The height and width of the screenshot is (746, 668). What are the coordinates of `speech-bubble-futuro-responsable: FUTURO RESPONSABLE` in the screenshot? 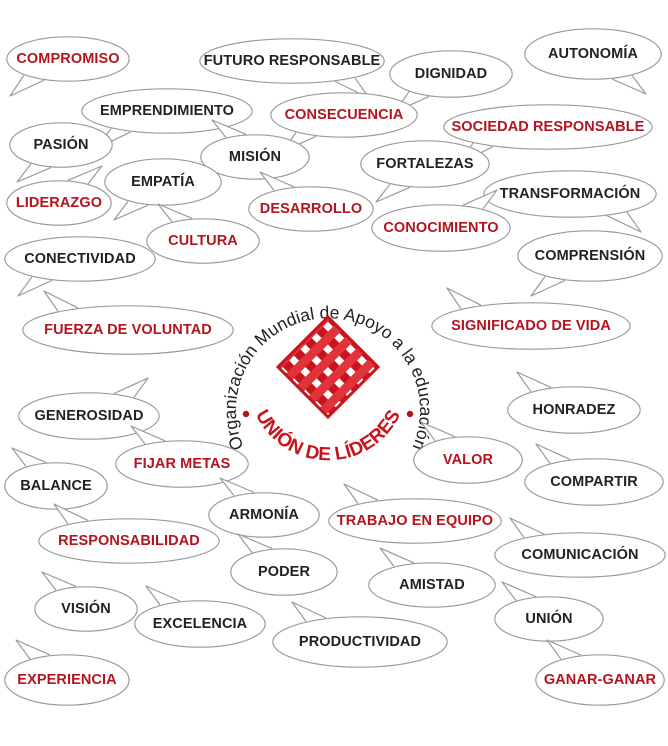 It's located at (292, 68).